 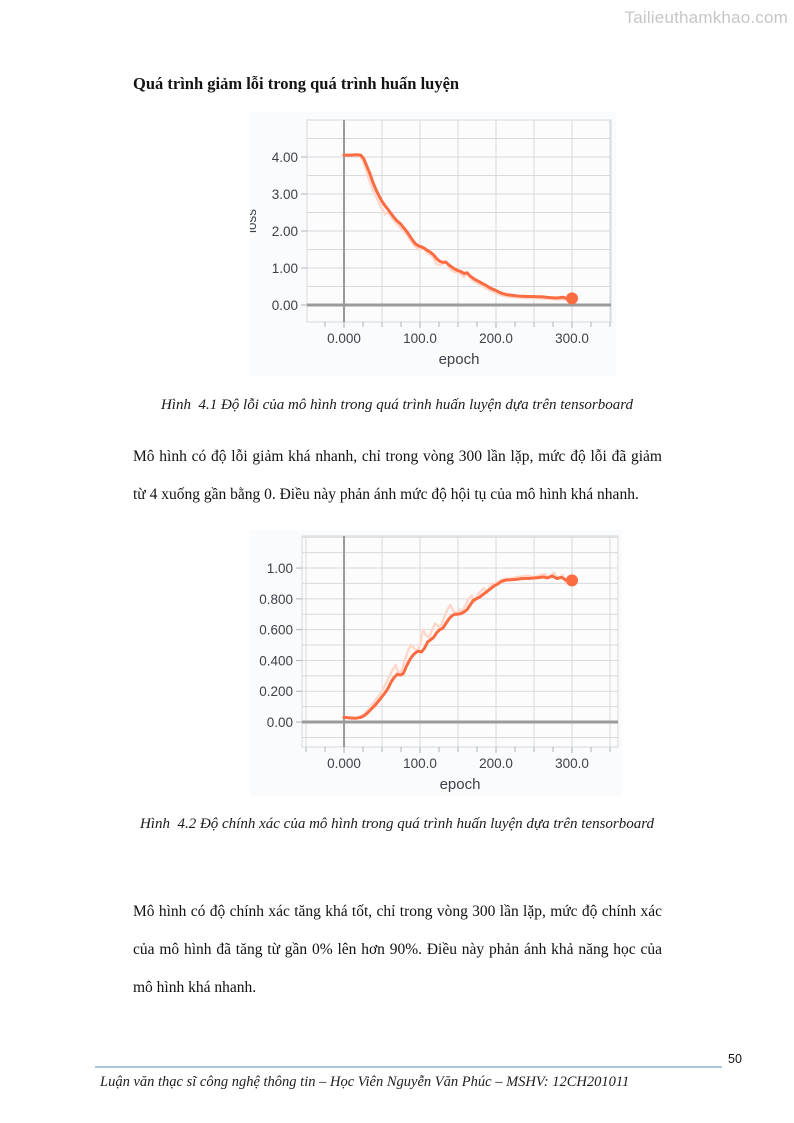 I want to click on svg-text: 3.00, so click(x=285, y=194).